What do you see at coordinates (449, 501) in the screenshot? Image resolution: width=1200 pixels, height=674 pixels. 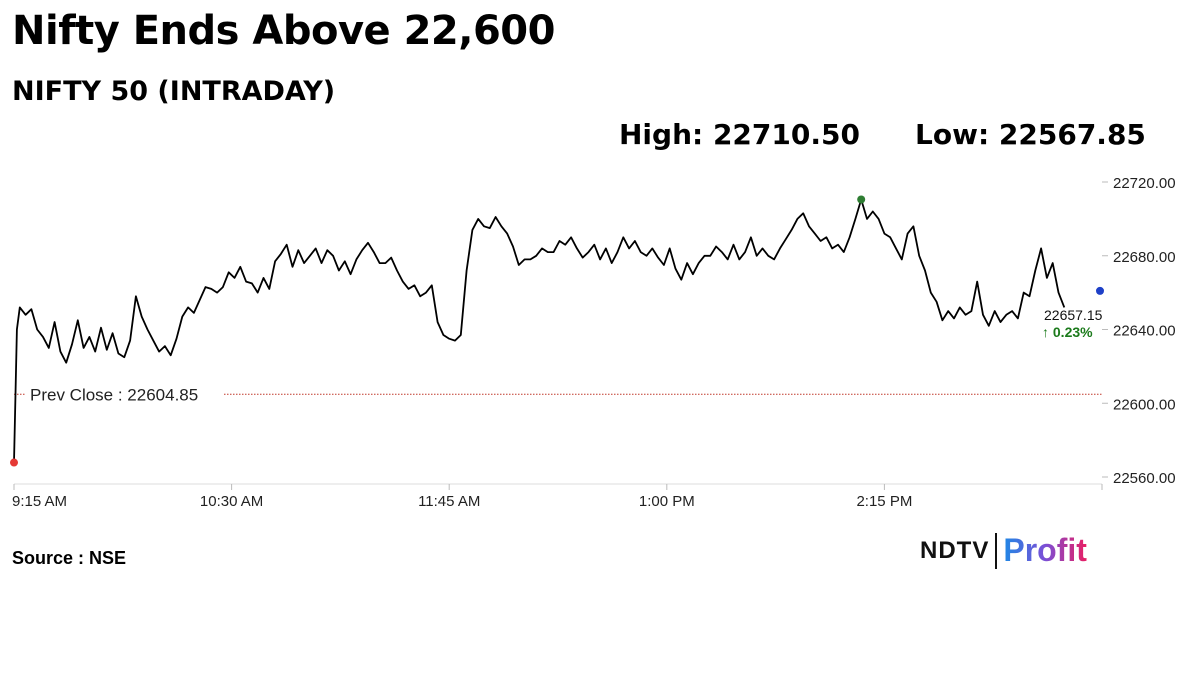 I see `x-tick-label: 11:45 AM` at bounding box center [449, 501].